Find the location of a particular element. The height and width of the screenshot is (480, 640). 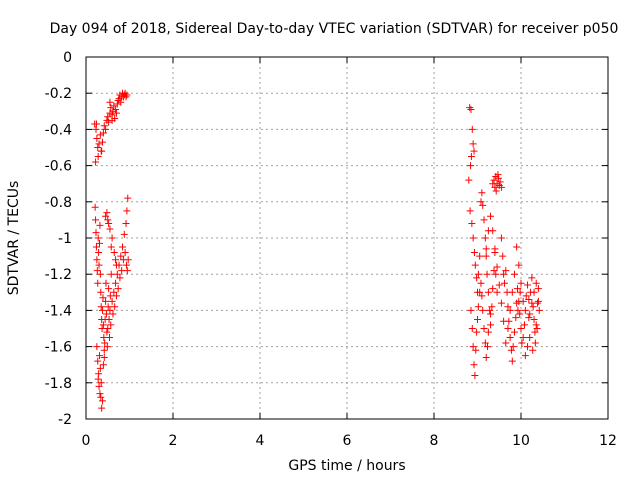

x-tick-label: 4 is located at coordinates (260, 441).